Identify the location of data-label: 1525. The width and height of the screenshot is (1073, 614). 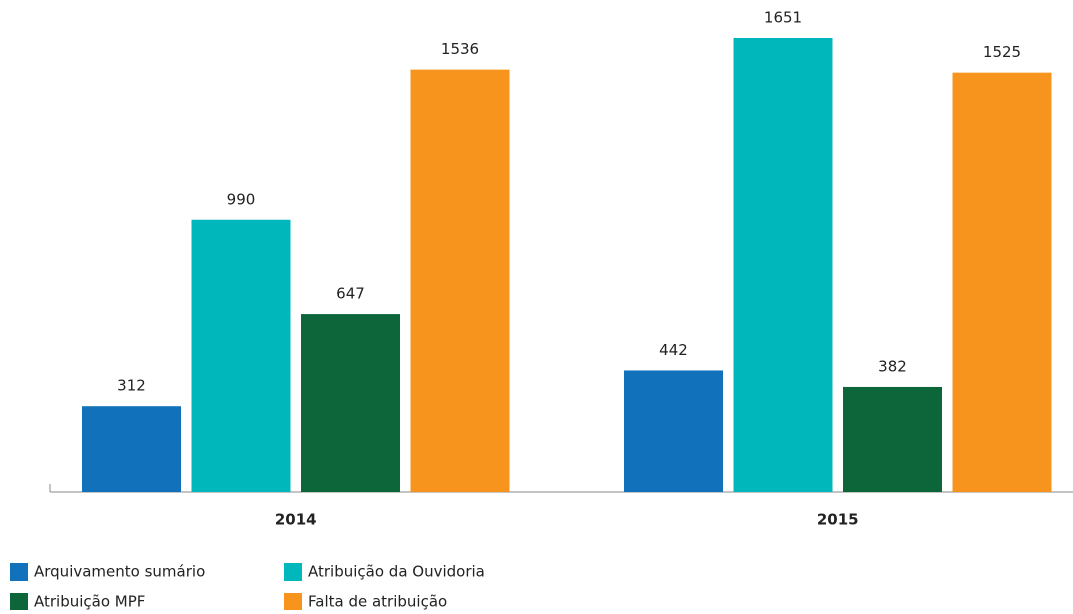
(1002, 52).